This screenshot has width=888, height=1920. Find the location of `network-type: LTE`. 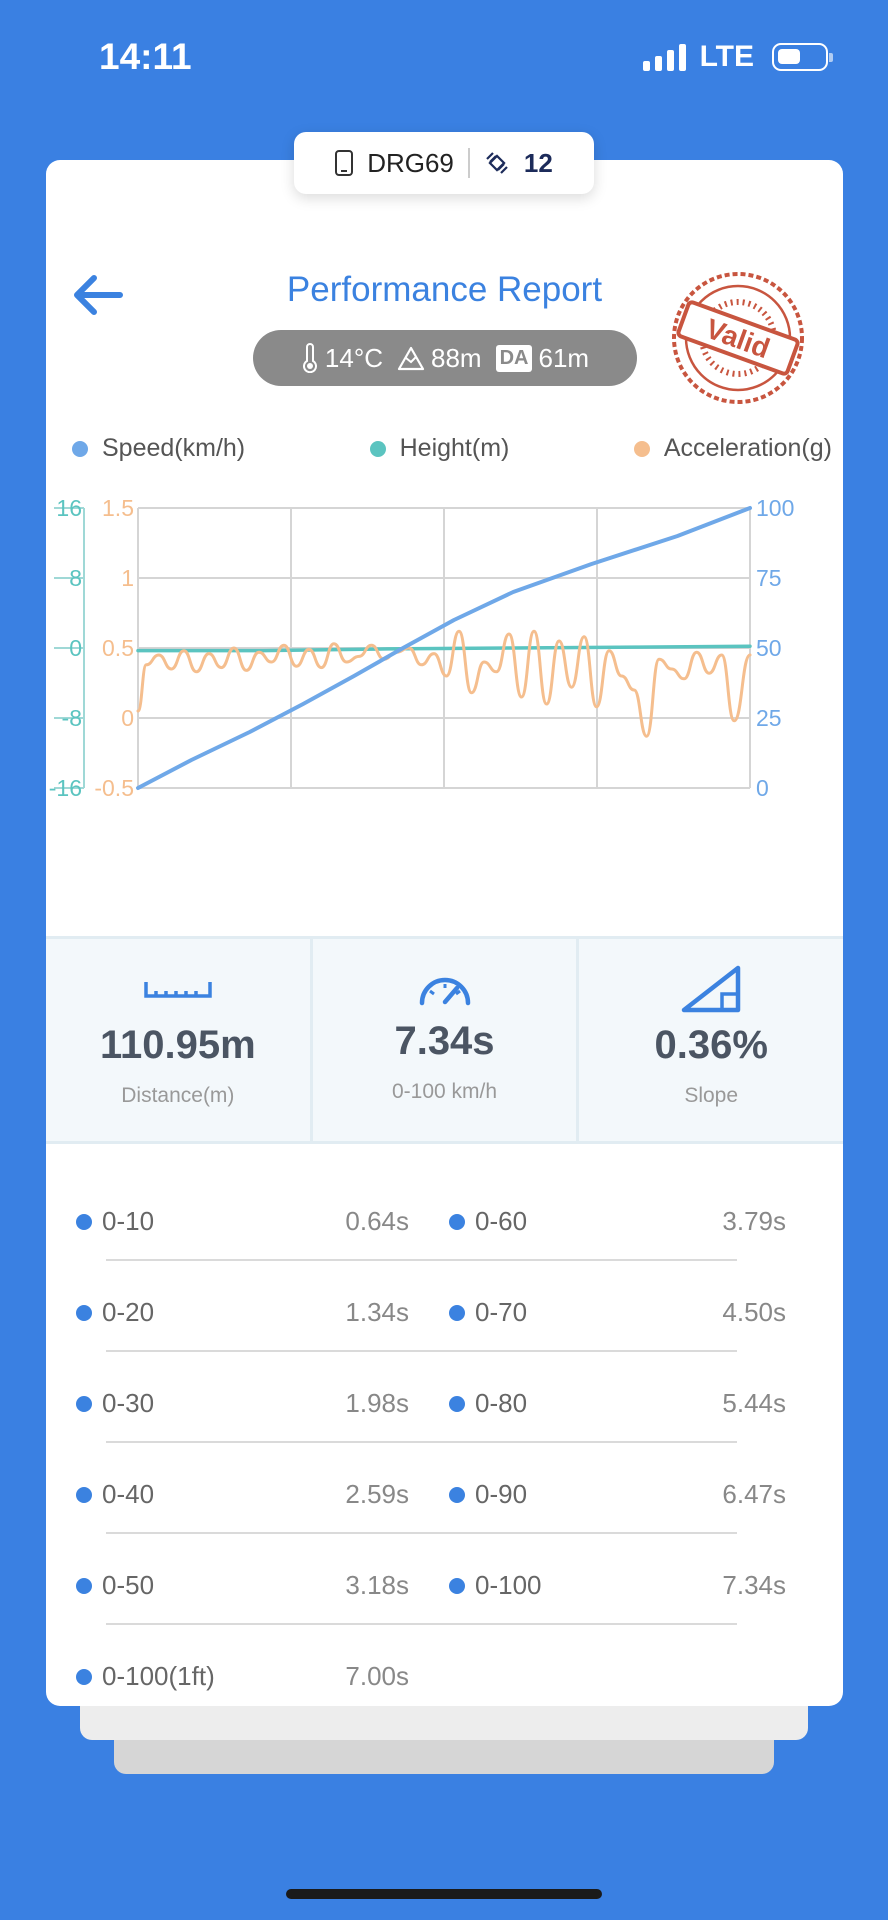

network-type: LTE is located at coordinates (726, 56).